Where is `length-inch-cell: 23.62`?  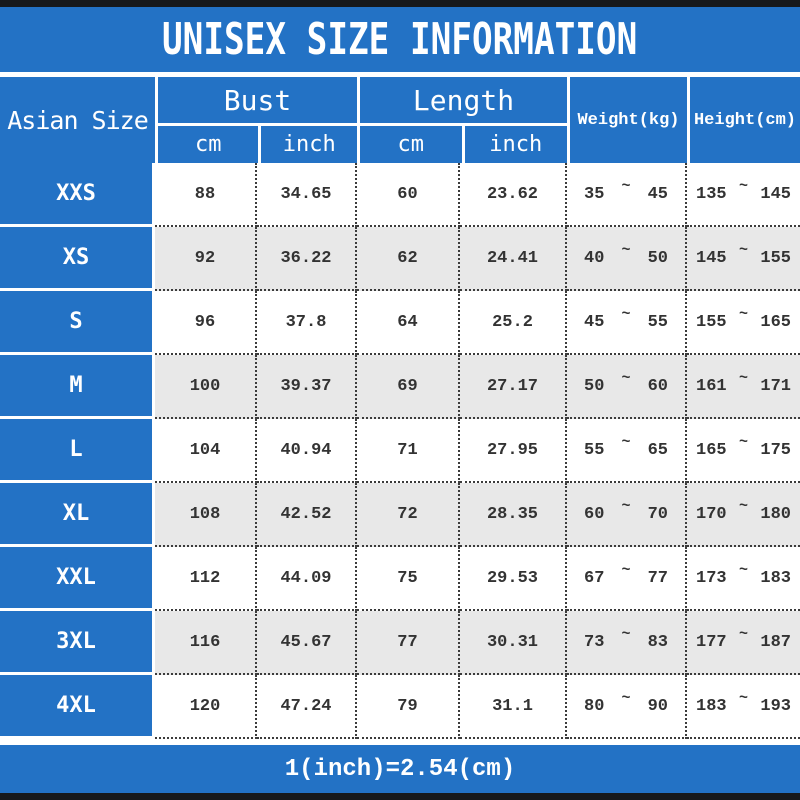
length-inch-cell: 23.62 is located at coordinates (513, 195).